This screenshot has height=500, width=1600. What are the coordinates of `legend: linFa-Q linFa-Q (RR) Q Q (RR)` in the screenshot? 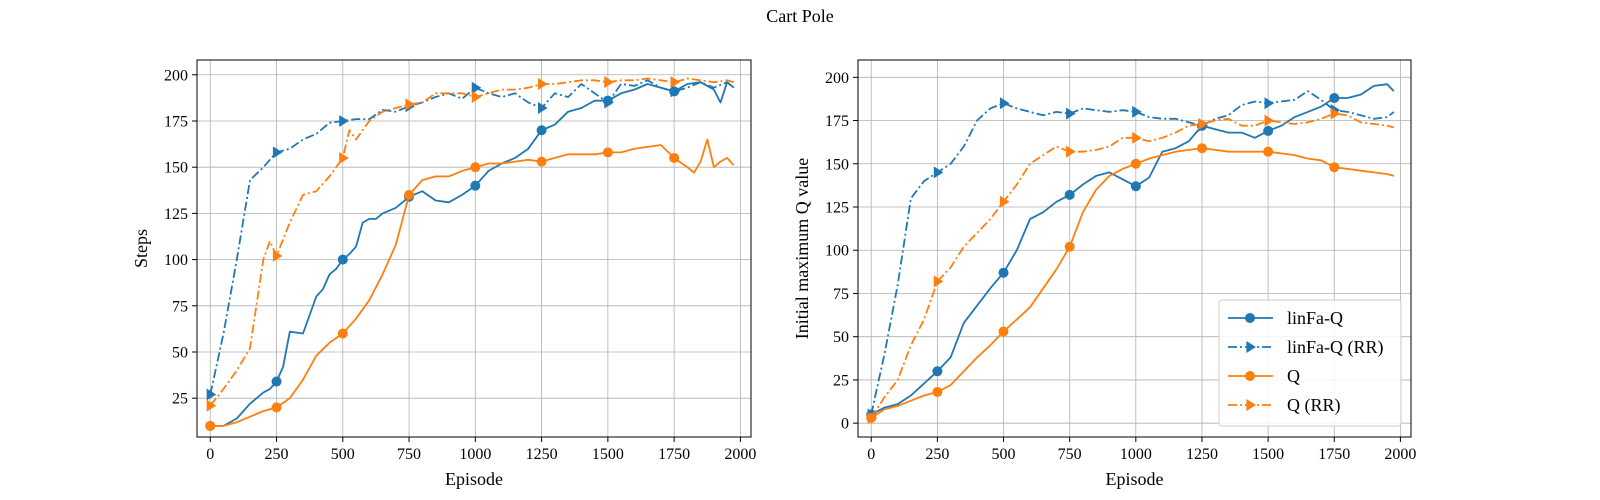 It's located at (1310, 363).